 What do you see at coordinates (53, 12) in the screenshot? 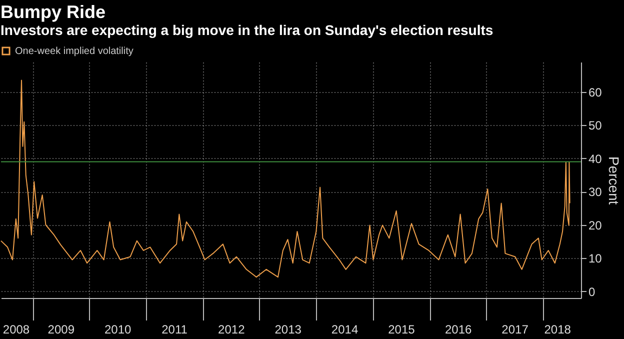
I see `chart-title: Bumpy Ride` at bounding box center [53, 12].